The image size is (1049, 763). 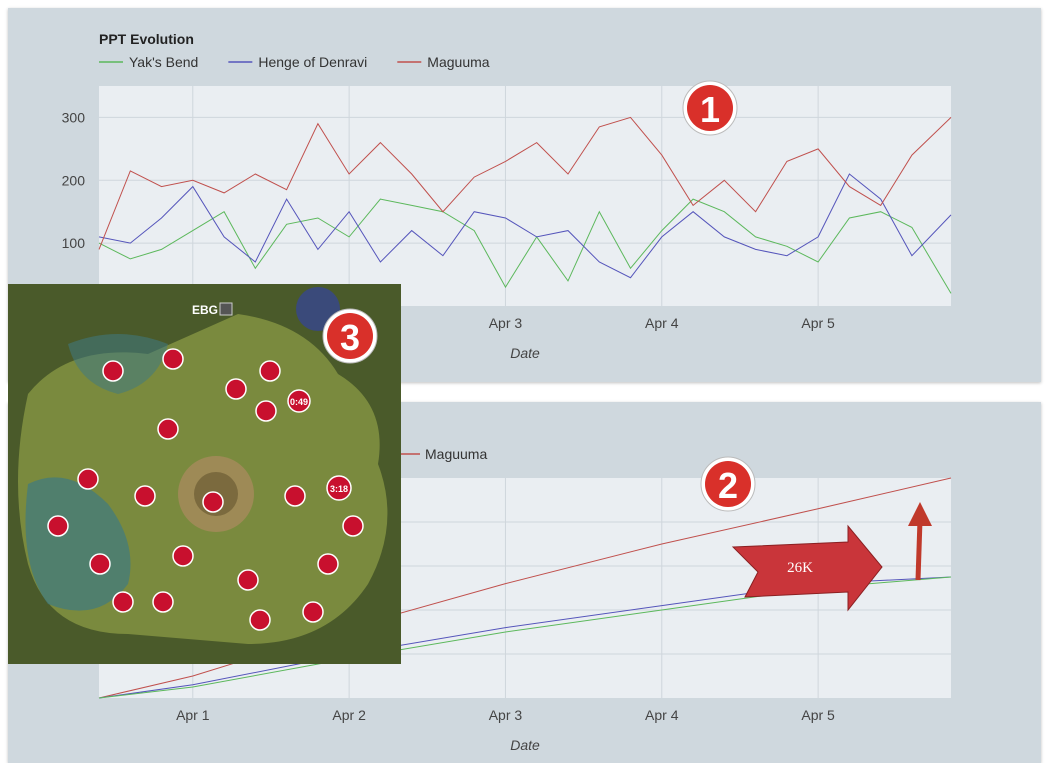 I want to click on legend-entry: Henge of Denravi, so click(x=312, y=62).